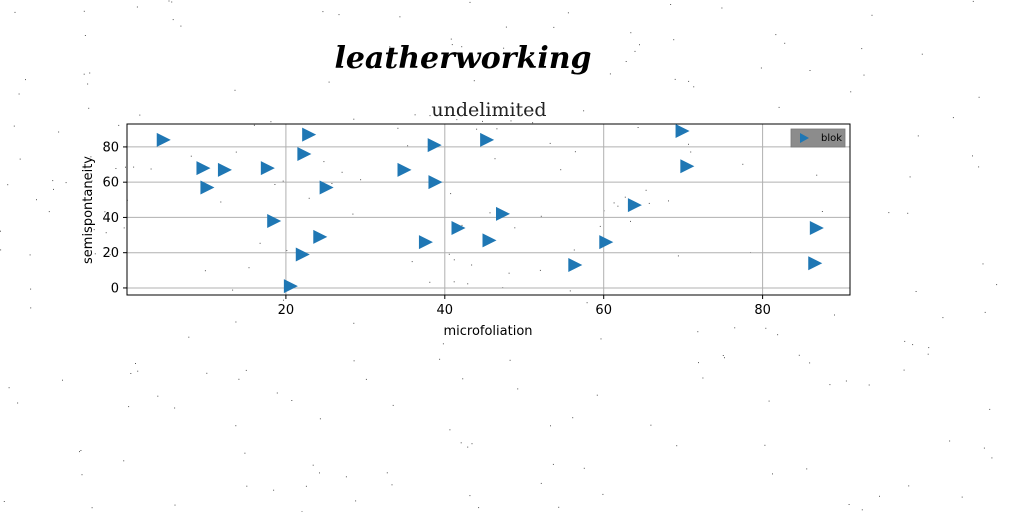  Describe the element at coordinates (488, 110) in the screenshot. I see `chart-title: undelimited` at that location.